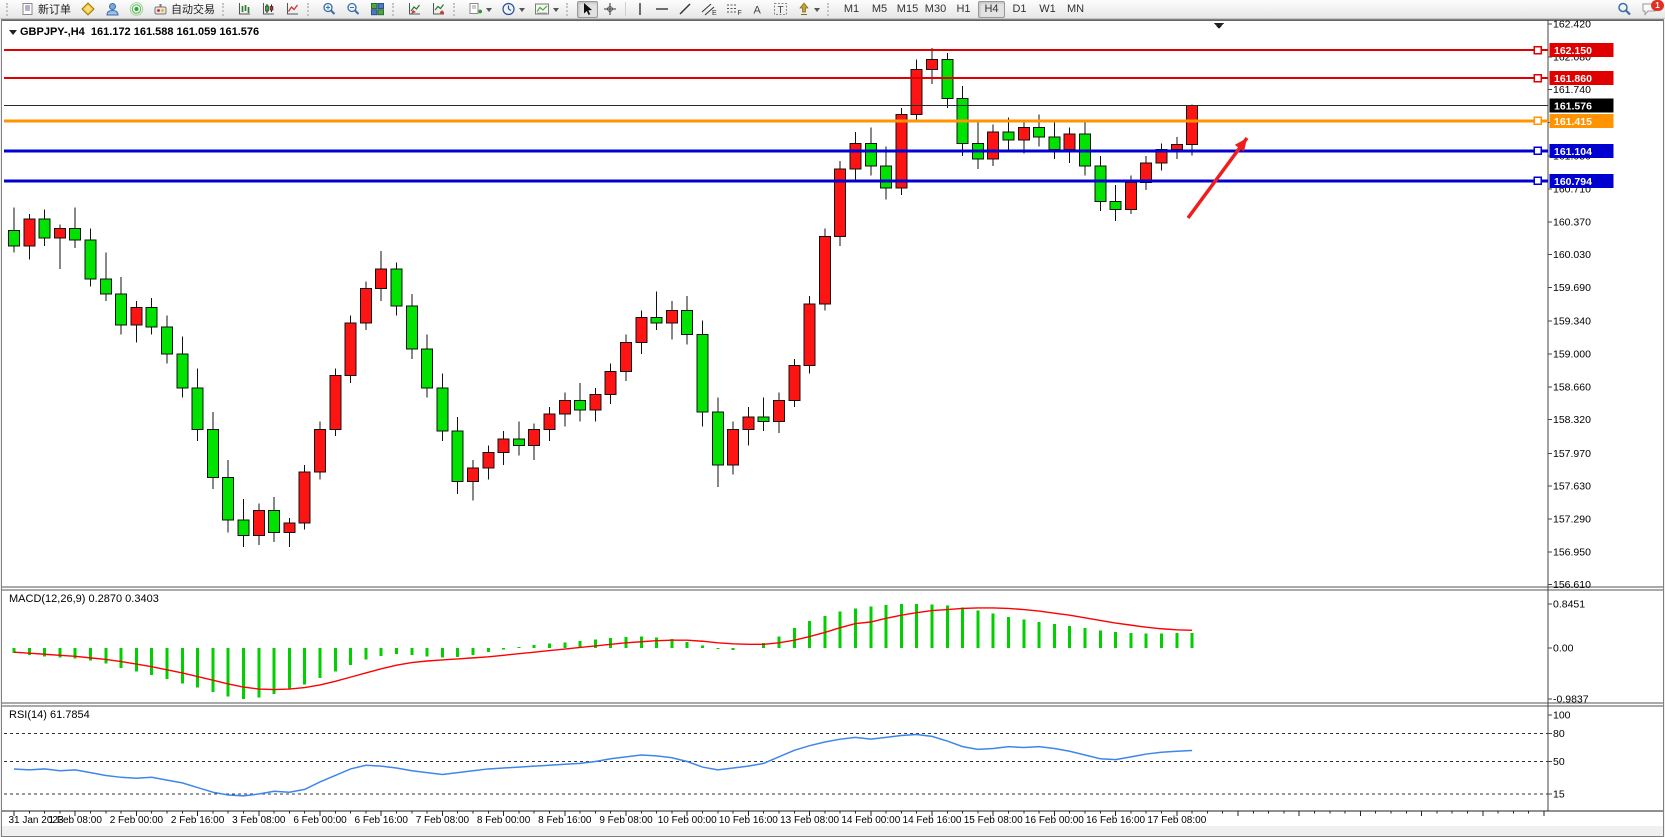 This screenshot has height=837, width=1665. What do you see at coordinates (1075, 9) in the screenshot?
I see `timeframe-mn-button: MN` at bounding box center [1075, 9].